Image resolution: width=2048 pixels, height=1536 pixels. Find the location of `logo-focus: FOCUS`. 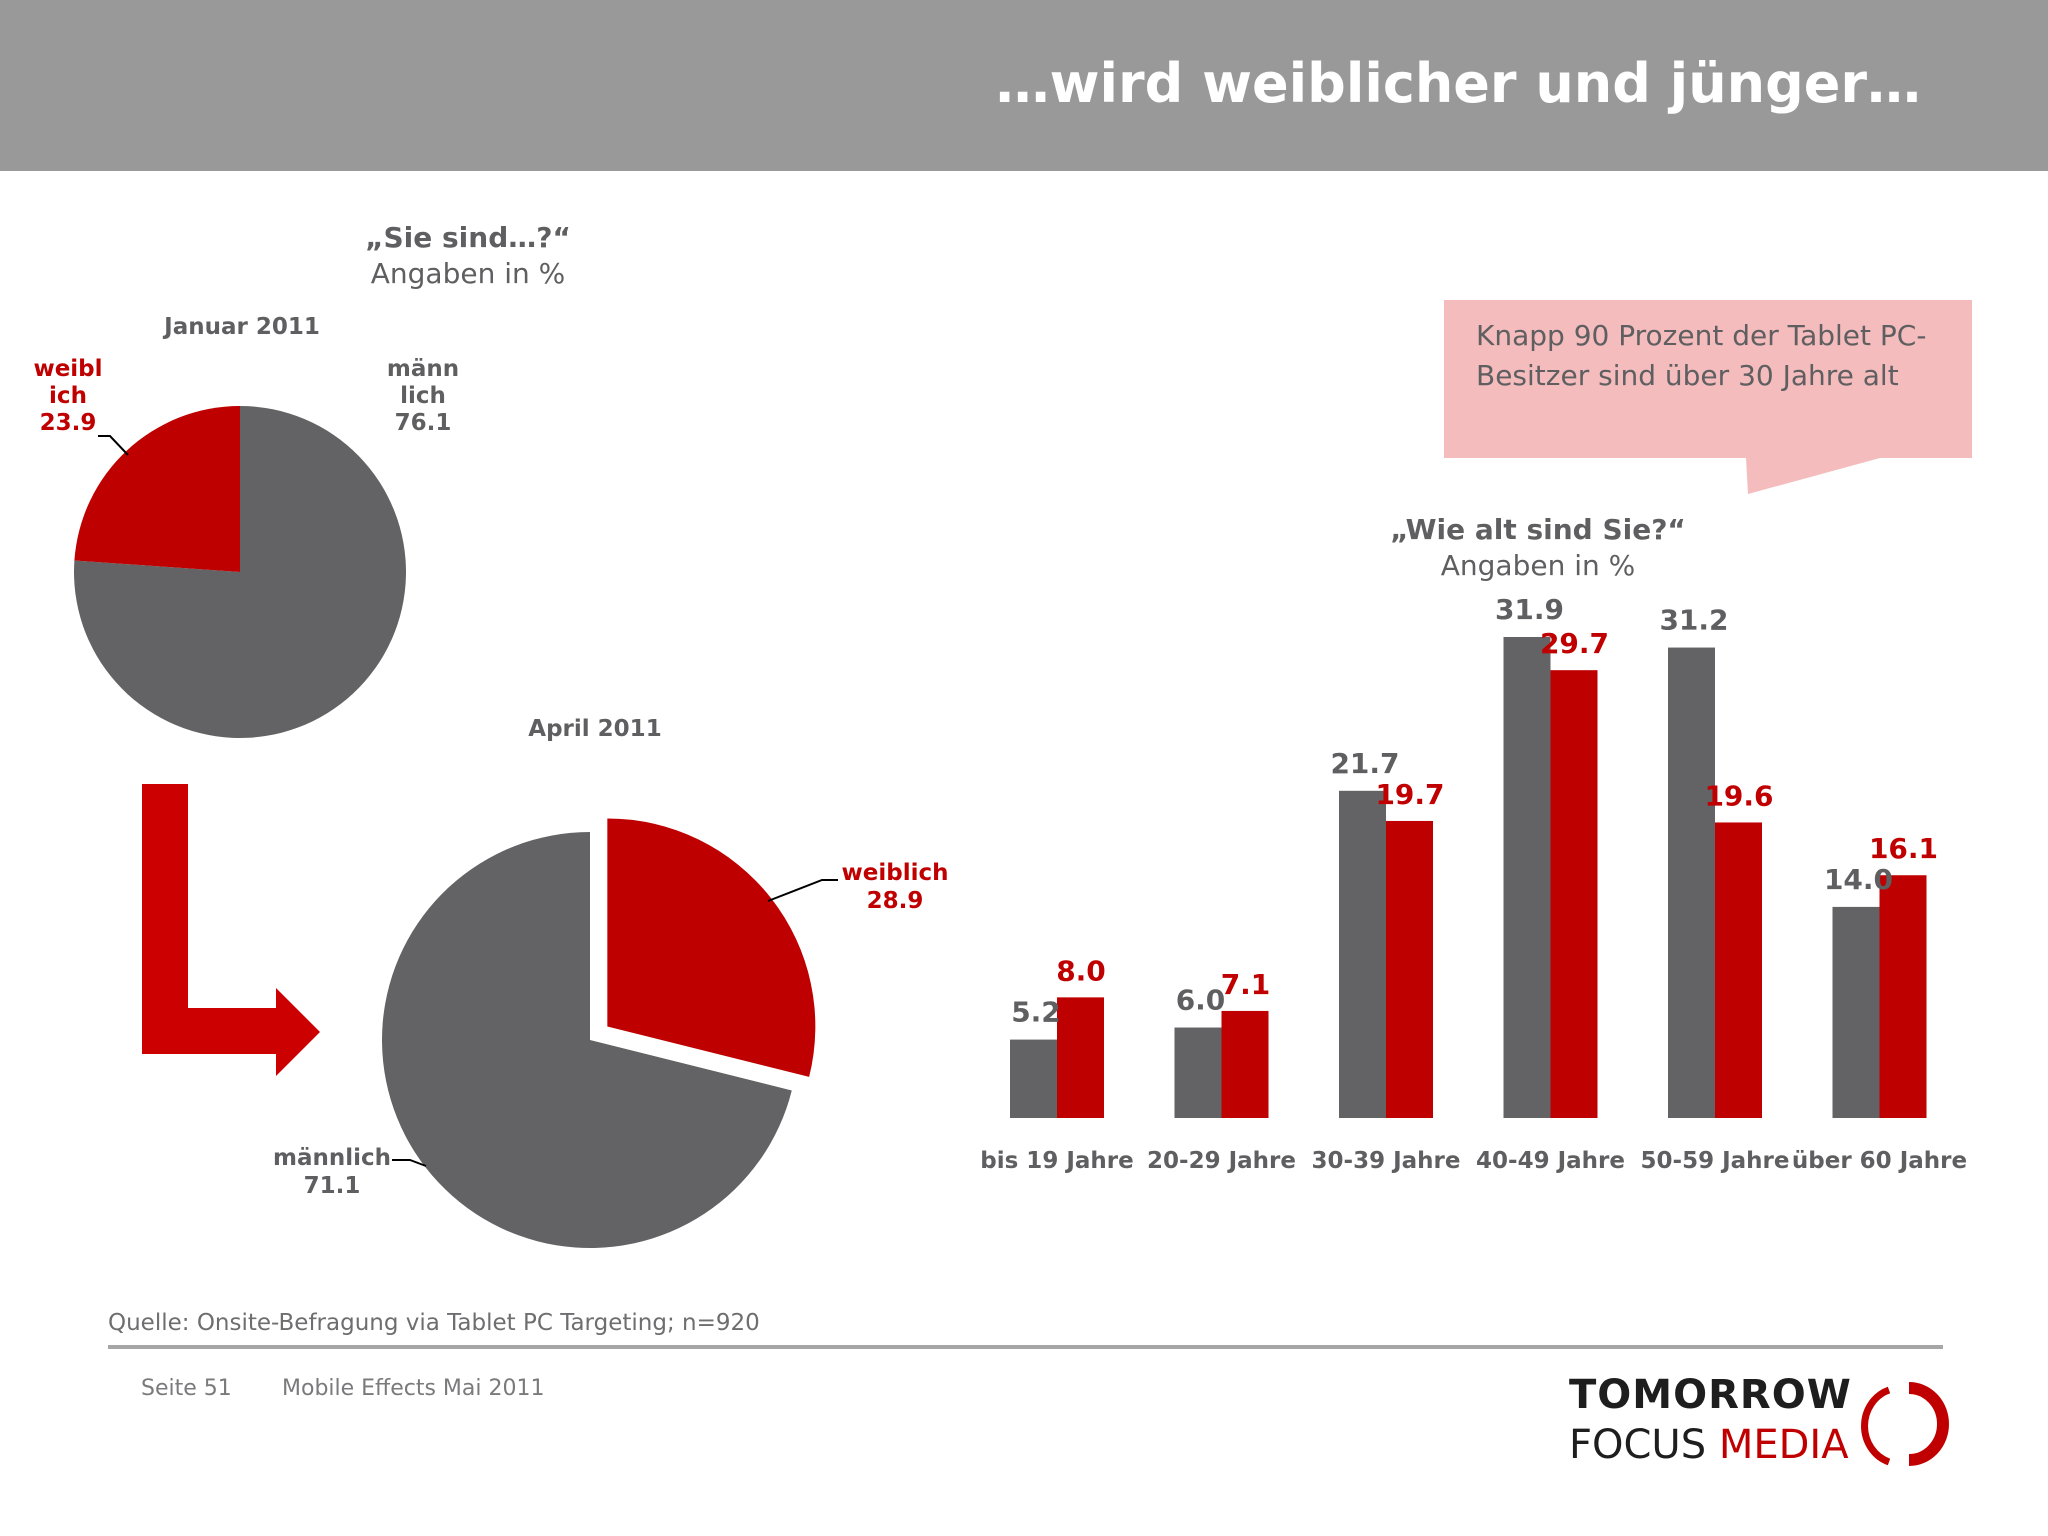

logo-focus: FOCUS is located at coordinates (1638, 1445).